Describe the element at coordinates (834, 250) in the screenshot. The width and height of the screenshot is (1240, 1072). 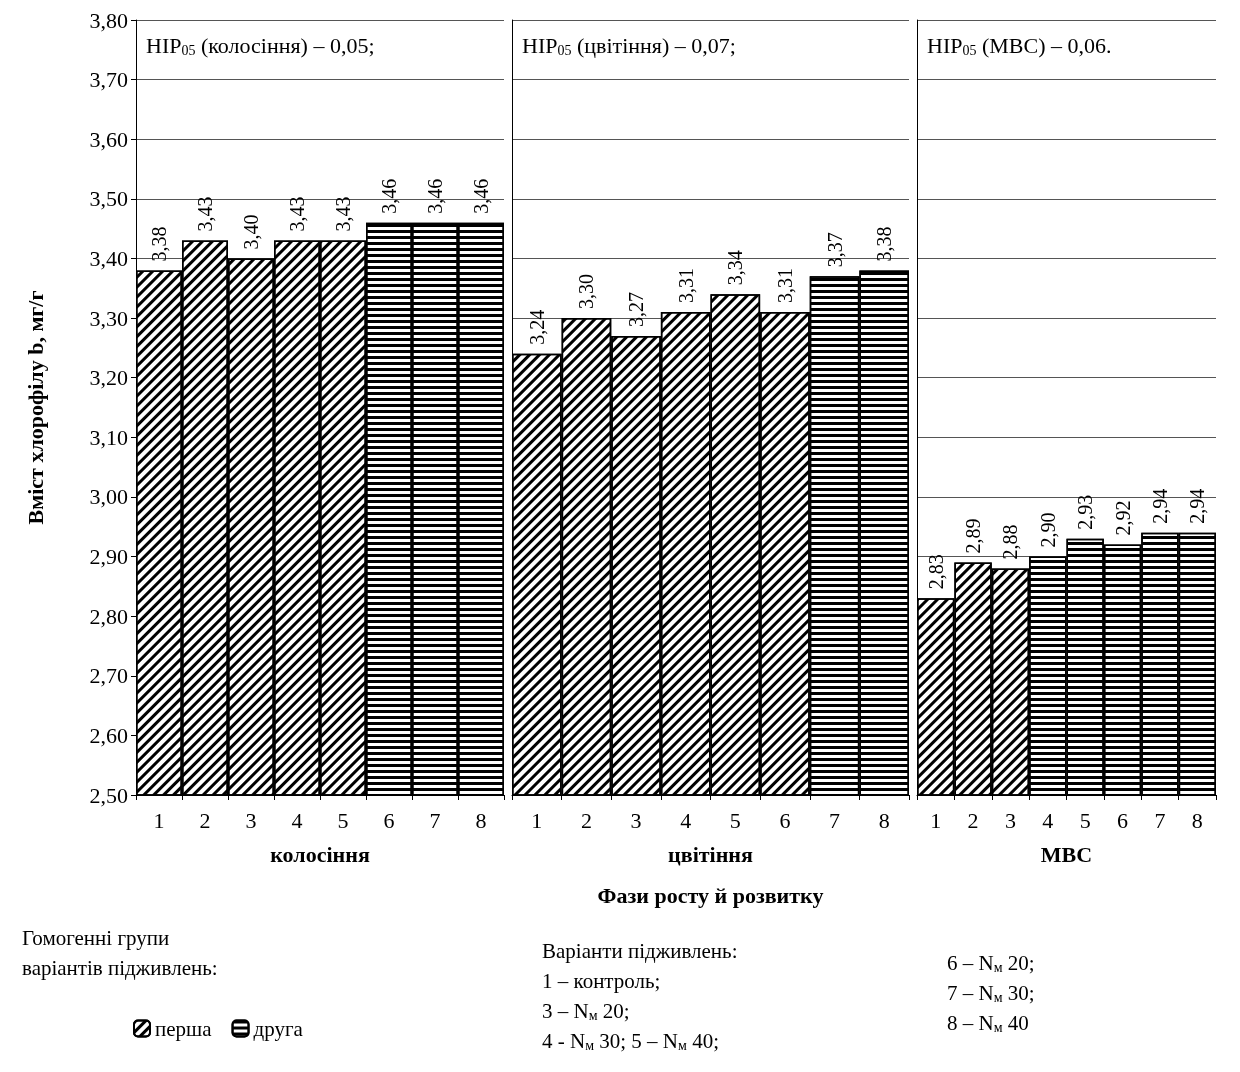
I see `data-label: 3,37` at that location.